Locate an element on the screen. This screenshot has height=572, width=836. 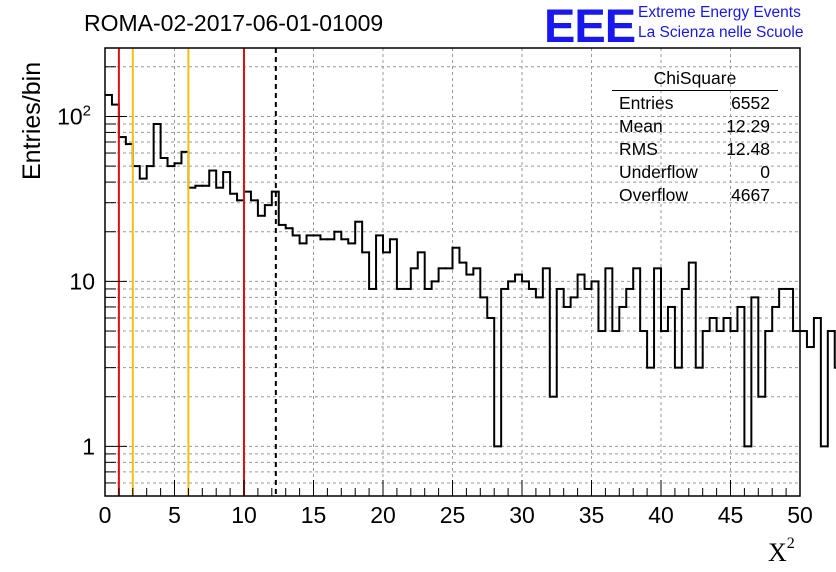
x-tick-label: 30 is located at coordinates (522, 515).